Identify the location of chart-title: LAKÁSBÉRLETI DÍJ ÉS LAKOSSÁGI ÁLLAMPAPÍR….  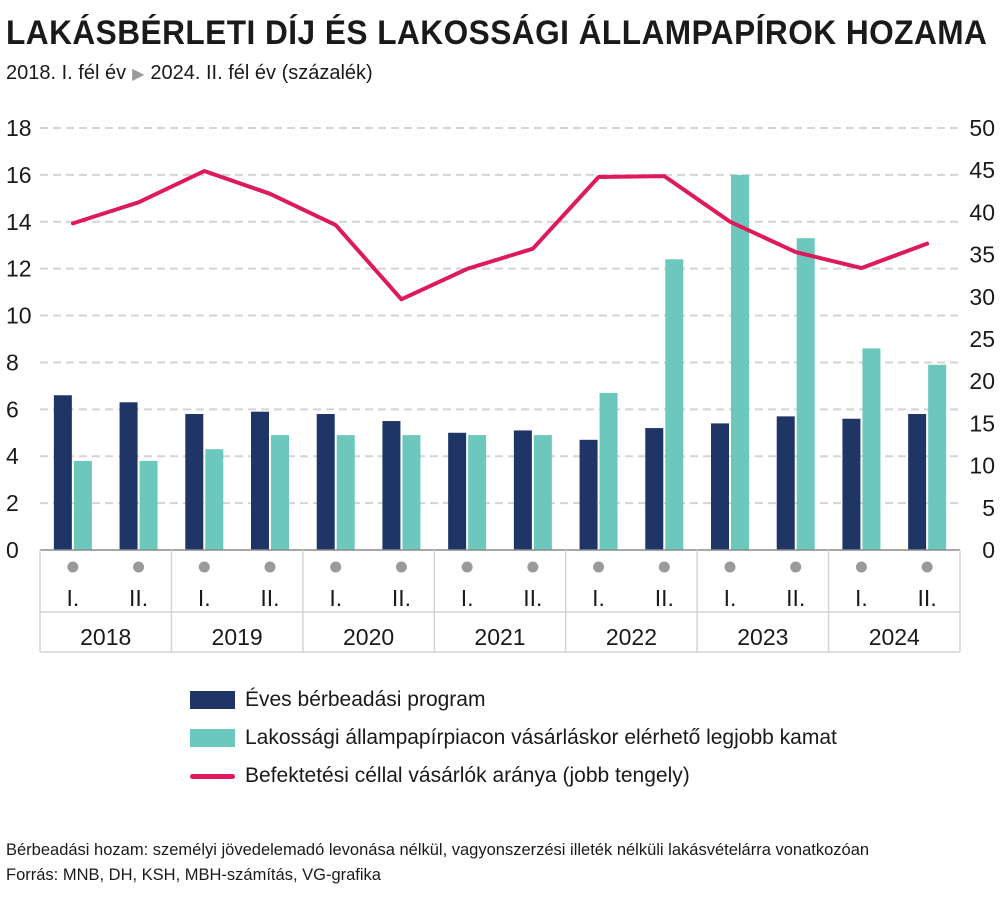
(497, 33).